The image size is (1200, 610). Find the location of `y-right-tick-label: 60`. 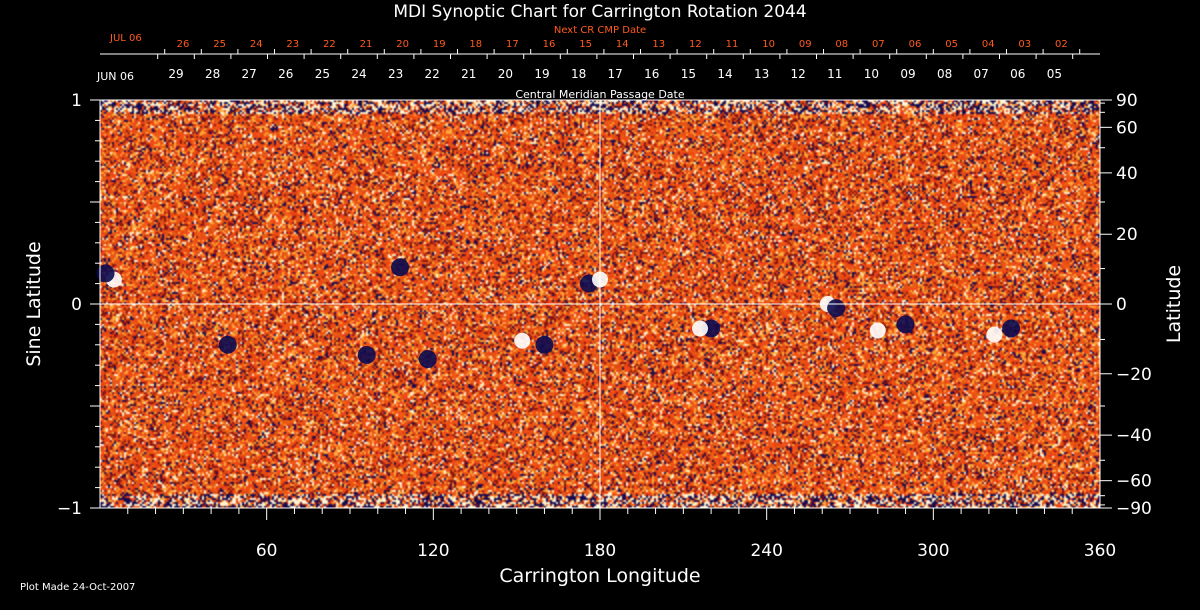

y-right-tick-label: 60 is located at coordinates (1127, 128).